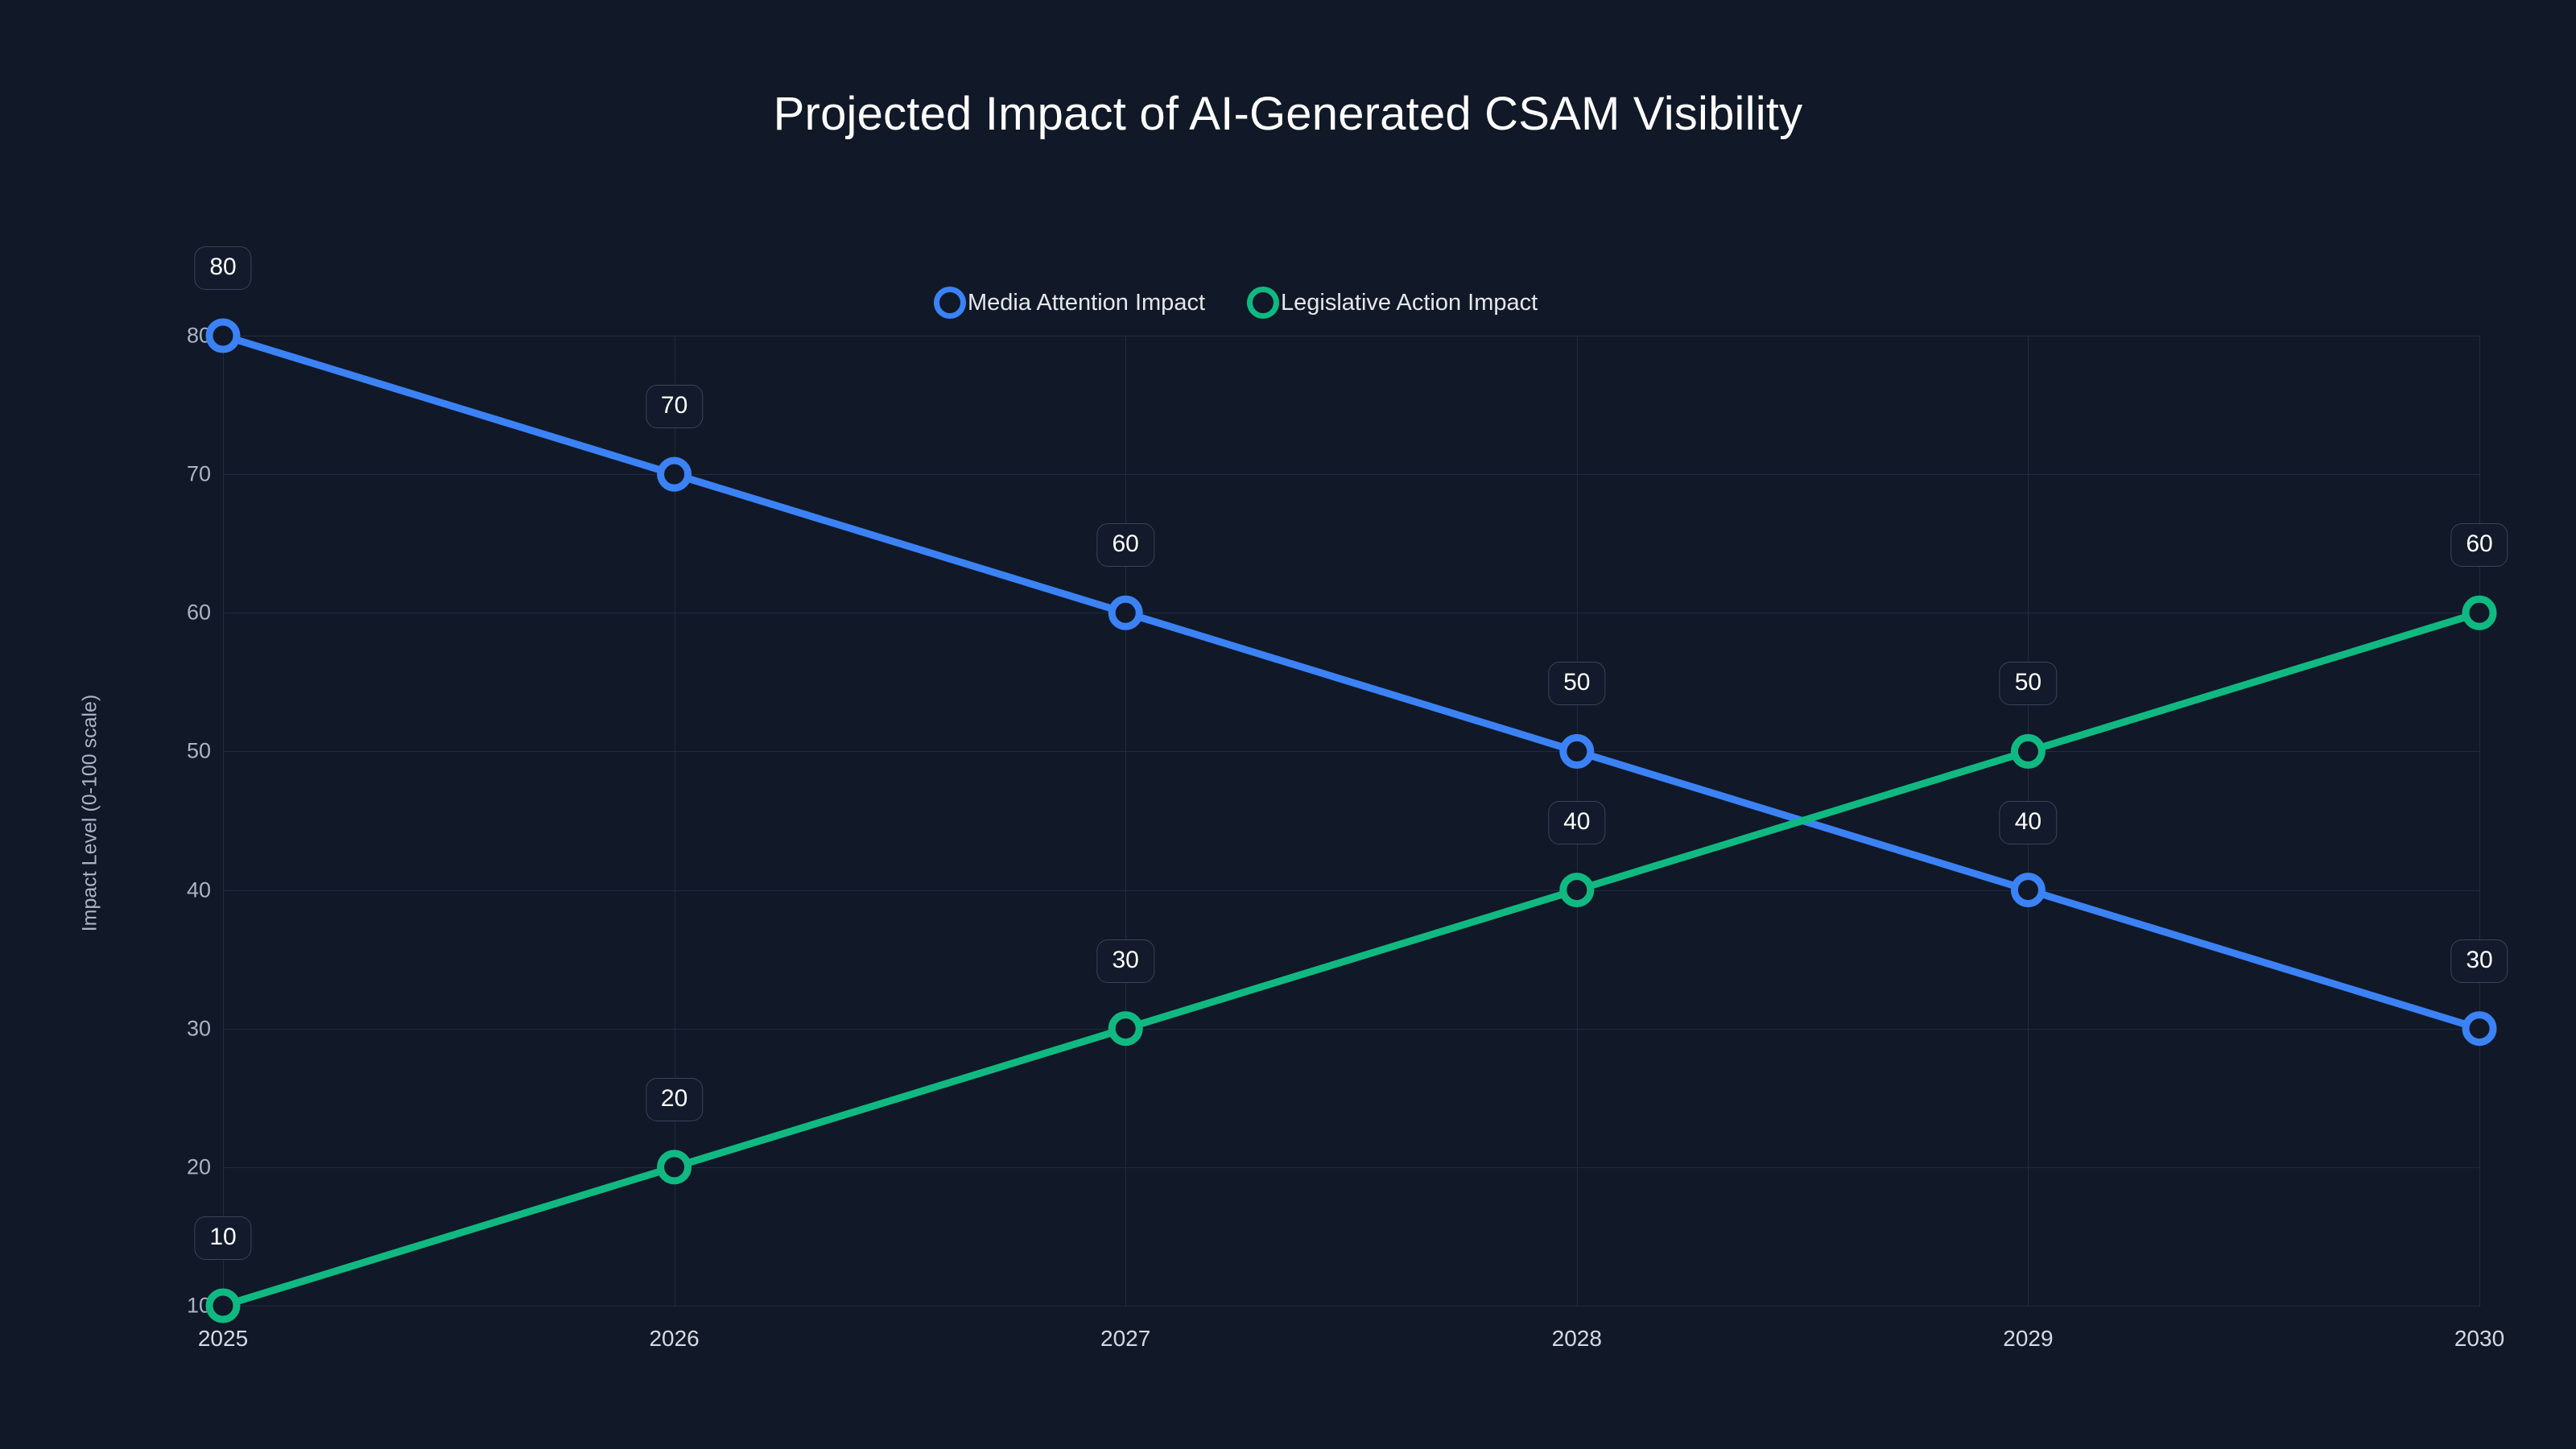 The height and width of the screenshot is (1449, 2576). I want to click on legend-item-label: Legislative Action Impact, so click(1409, 302).